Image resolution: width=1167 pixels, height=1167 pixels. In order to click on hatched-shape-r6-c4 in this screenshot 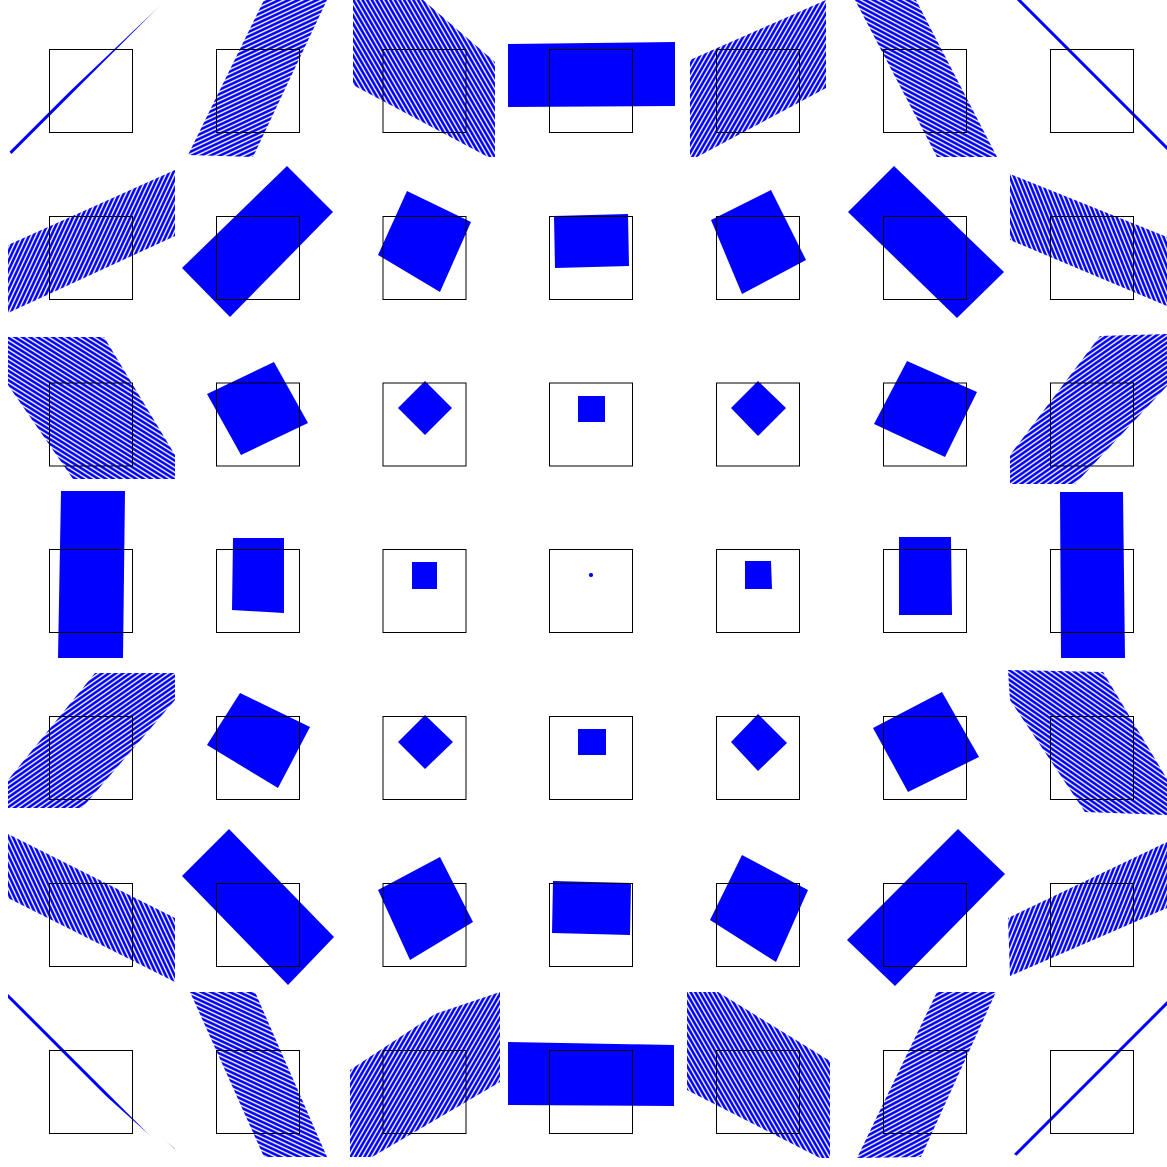, I will do `click(758, 1075)`.